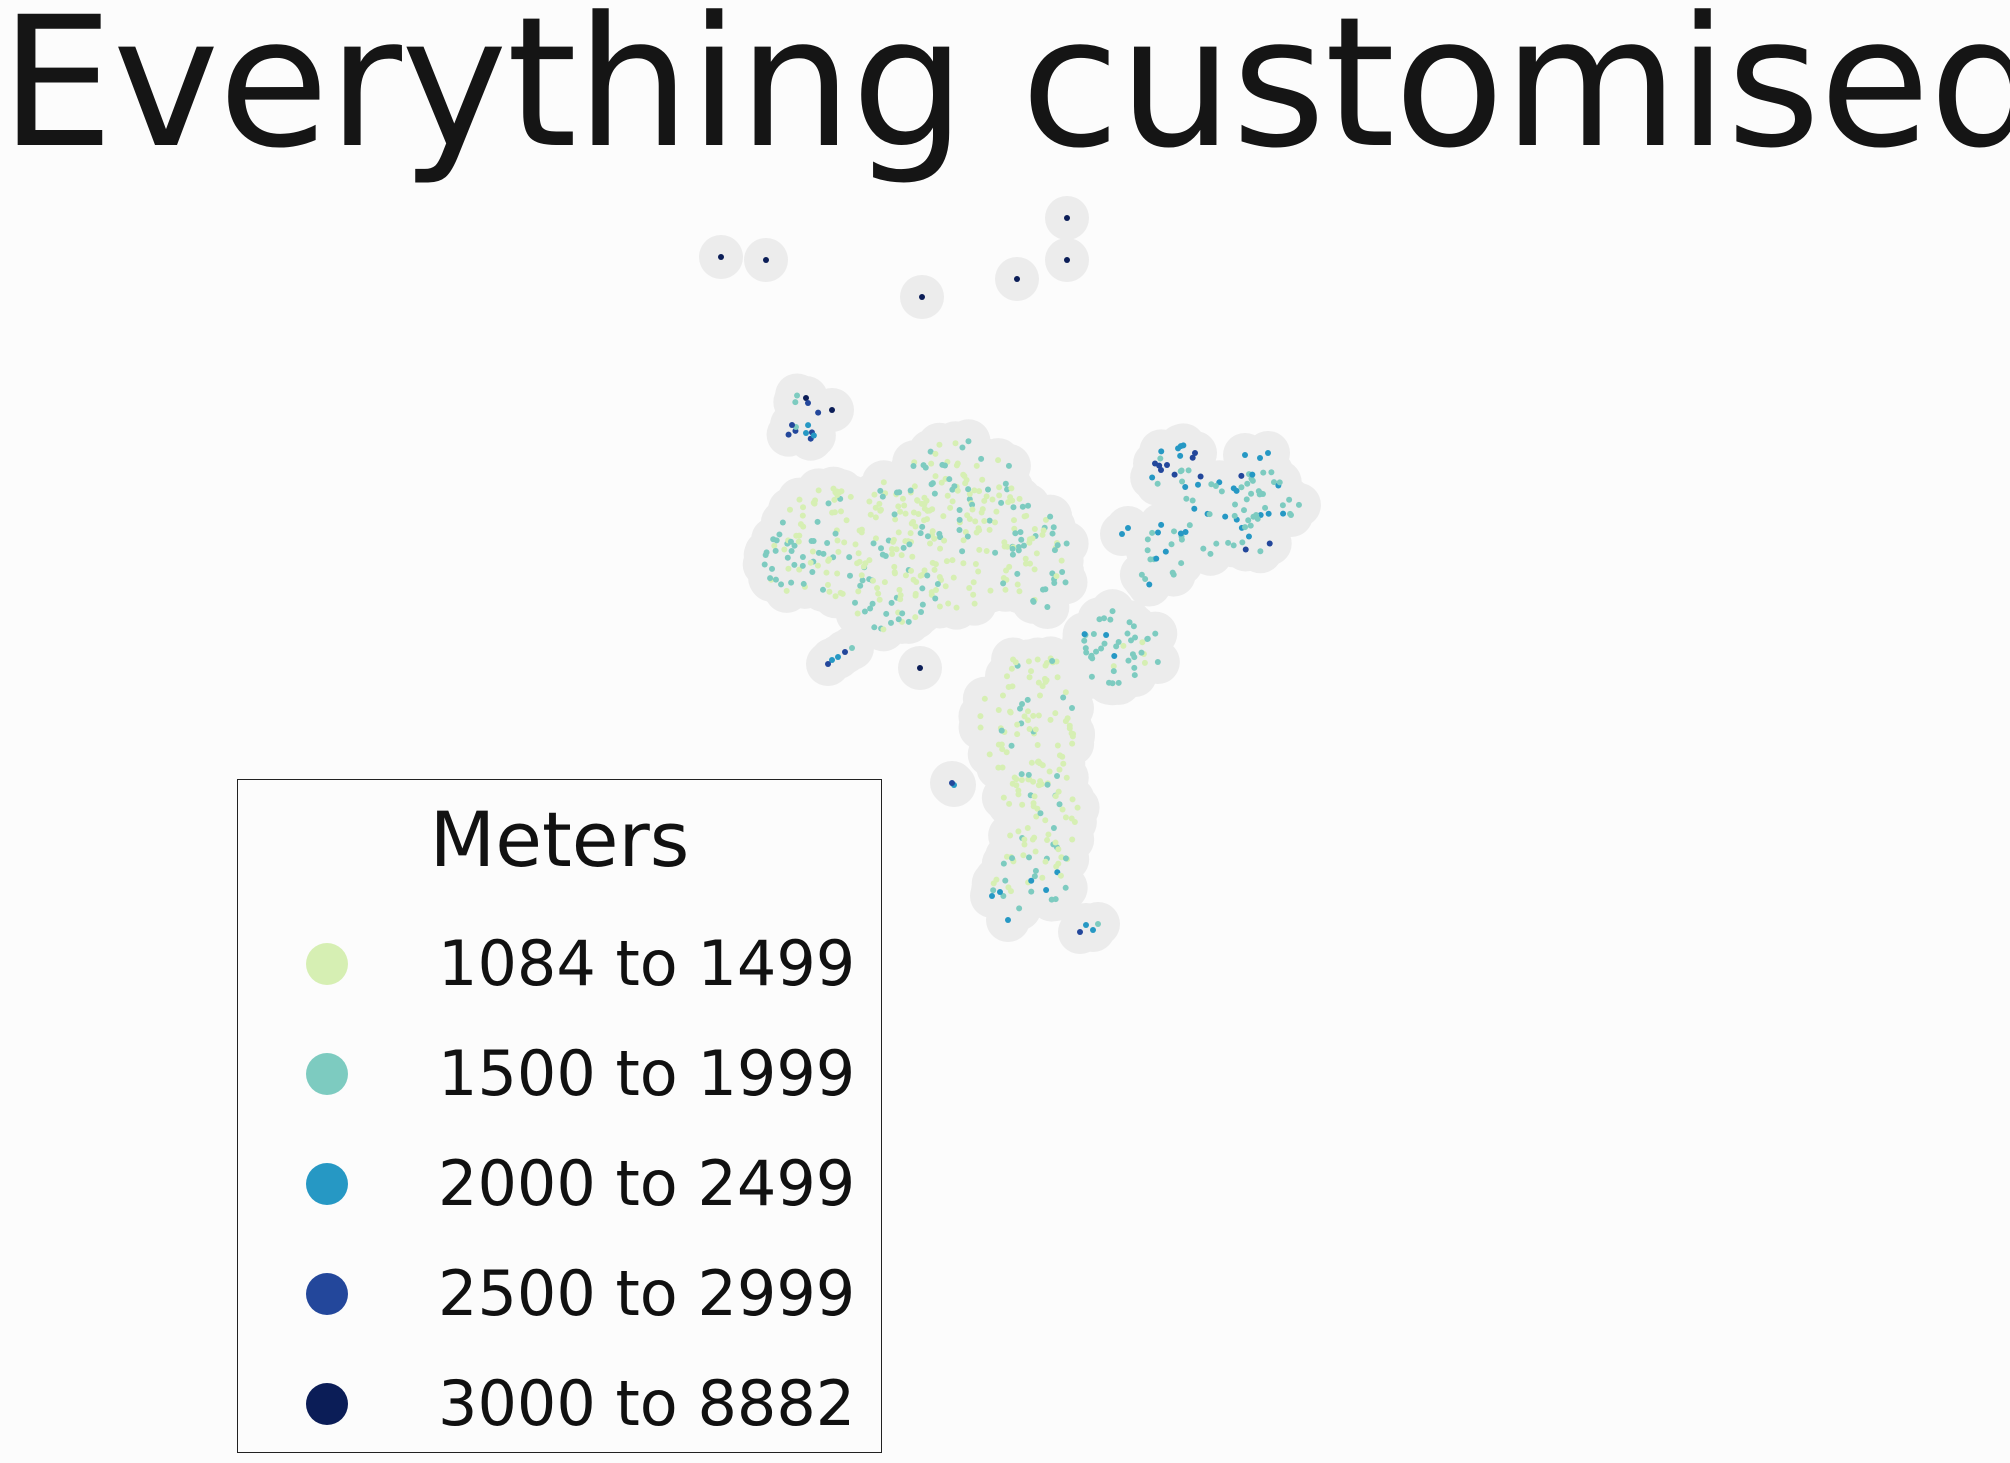  Describe the element at coordinates (559, 1075) in the screenshot. I see `legend-item: 1500 to 1999` at that location.